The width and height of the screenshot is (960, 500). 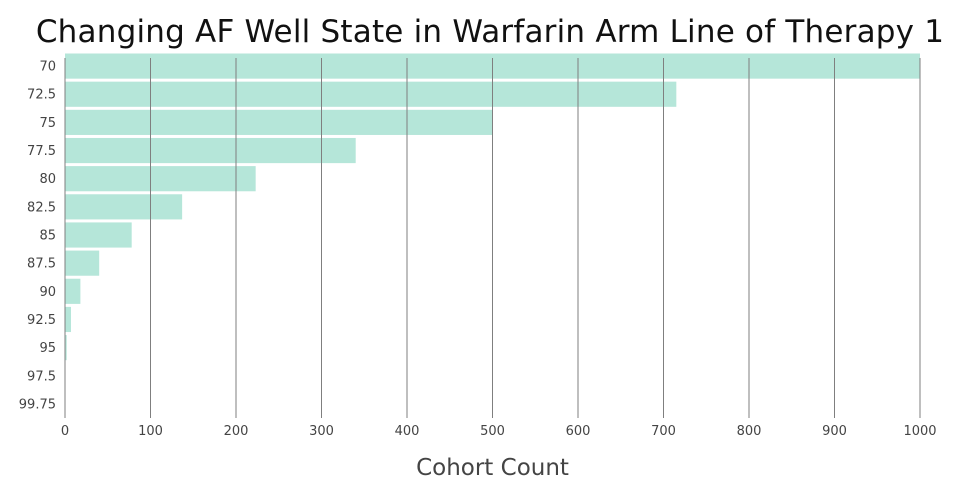 I want to click on y-tick-label: 80, so click(x=47, y=179).